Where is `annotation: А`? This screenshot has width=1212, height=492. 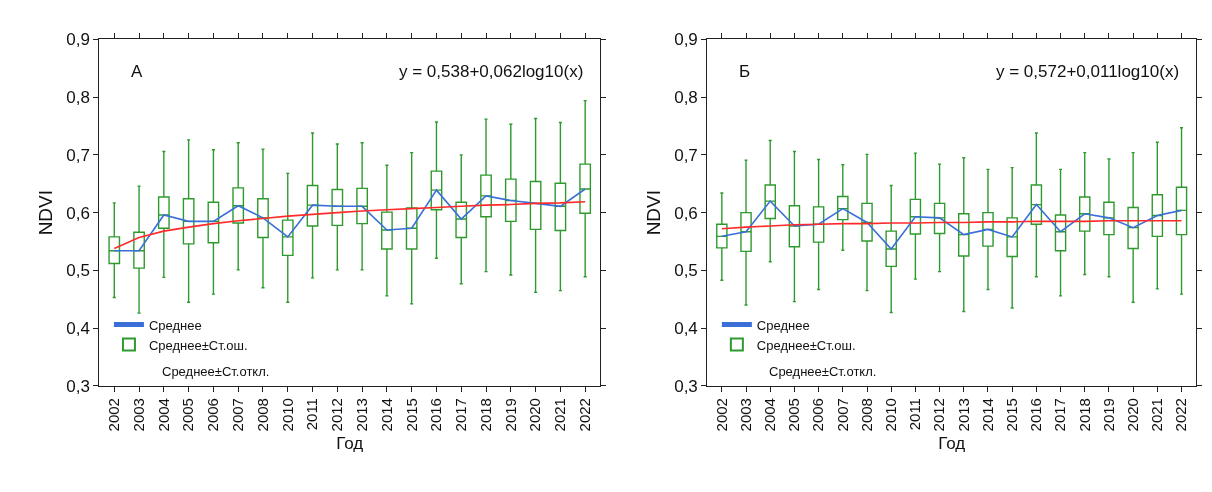
annotation: А is located at coordinates (137, 71).